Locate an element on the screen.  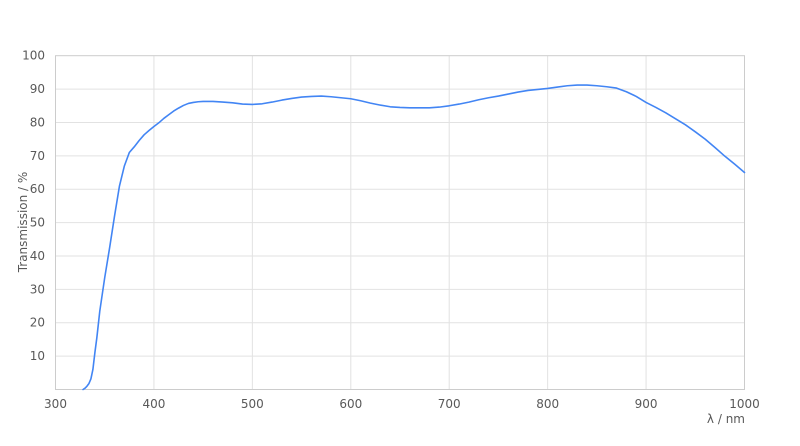
x-tick-label: 900 is located at coordinates (646, 404).